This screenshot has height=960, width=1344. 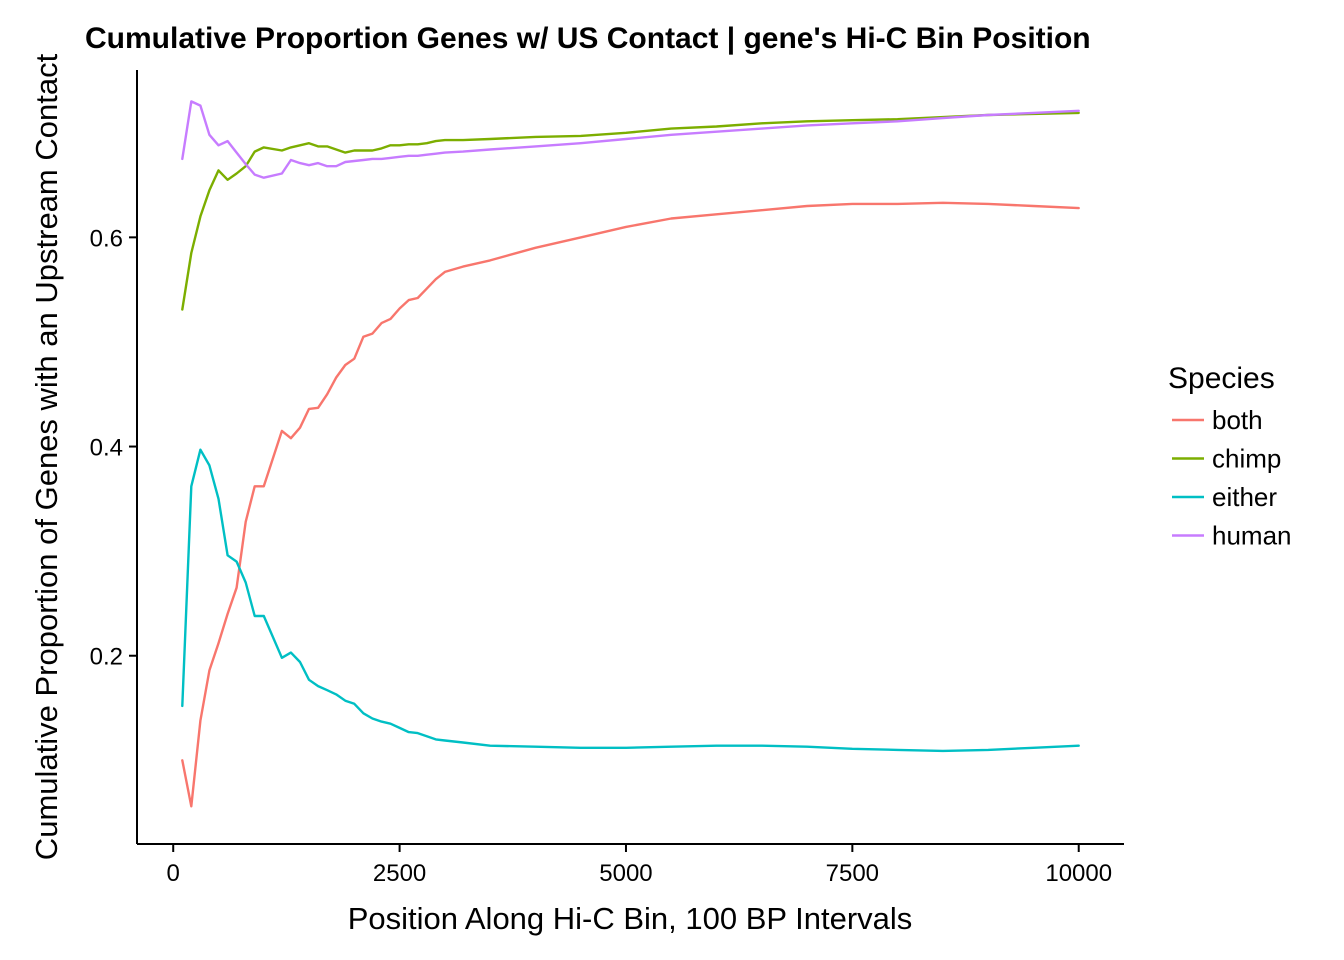 I want to click on series-line-chimp, so click(x=630, y=211).